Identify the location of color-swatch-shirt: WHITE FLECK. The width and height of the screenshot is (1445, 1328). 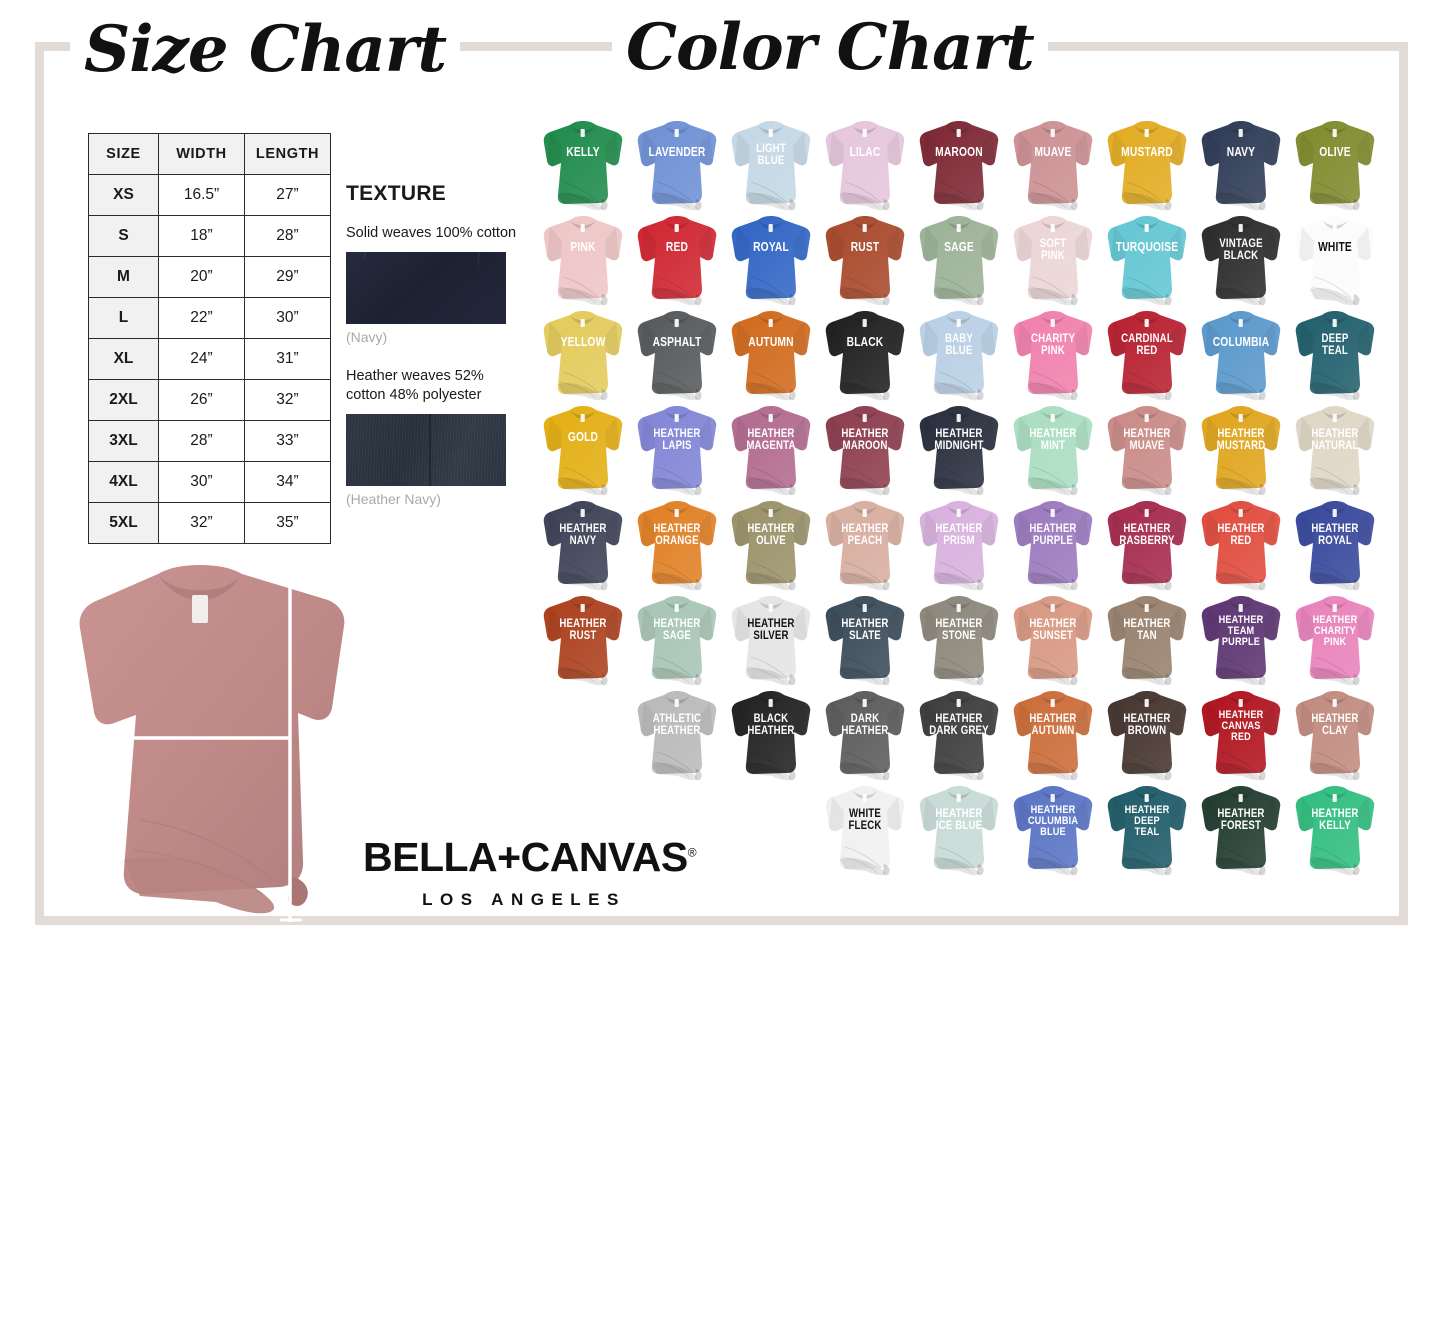
(865, 828).